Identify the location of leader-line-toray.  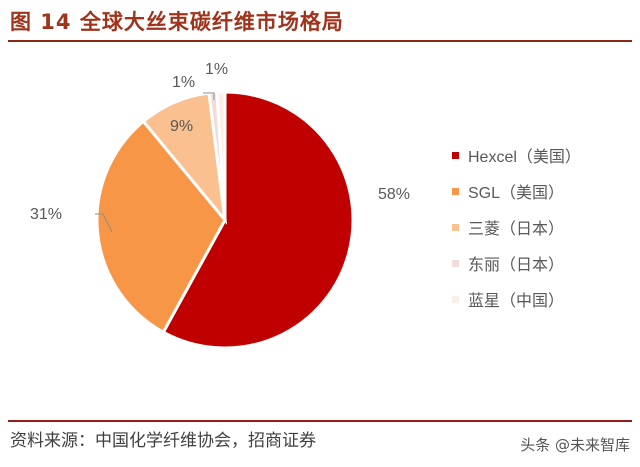
(209, 96).